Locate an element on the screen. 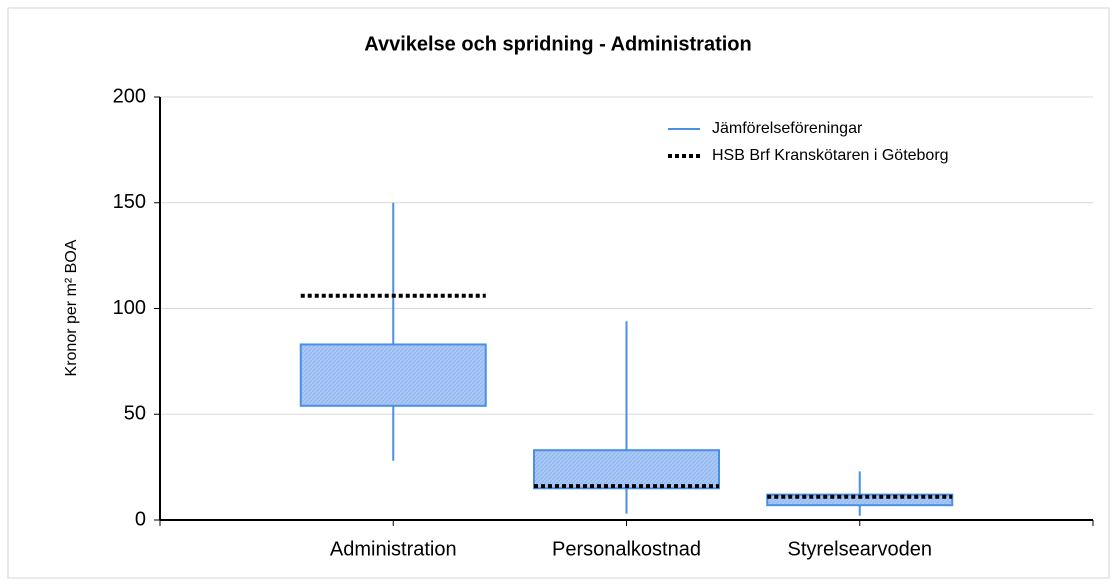 Image resolution: width=1117 pixels, height=586 pixels. x-tick-label: Personalkostnad is located at coordinates (626, 549).